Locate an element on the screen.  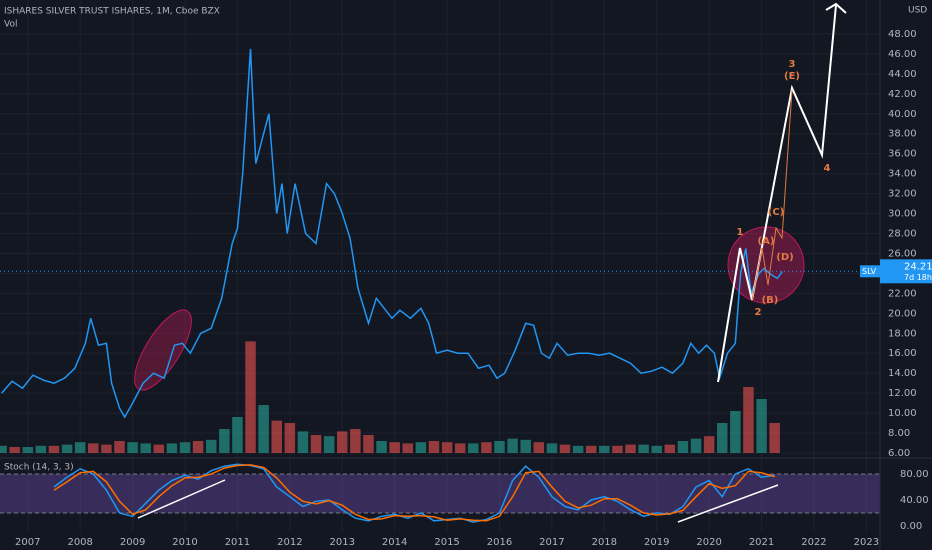
symbol: SLV is located at coordinates (869, 271).